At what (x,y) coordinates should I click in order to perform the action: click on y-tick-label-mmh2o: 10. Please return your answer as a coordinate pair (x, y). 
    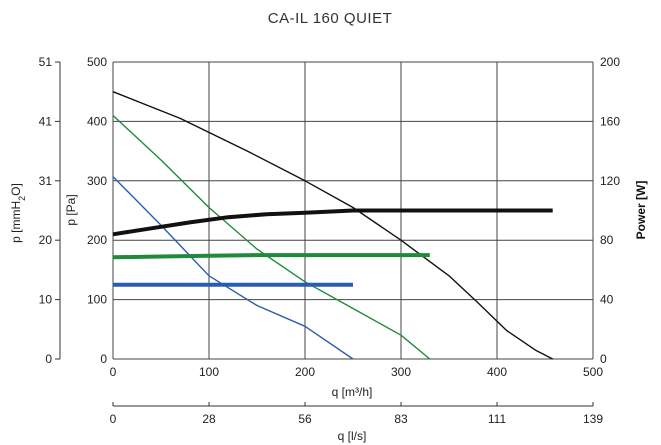
    Looking at the image, I should click on (46, 300).